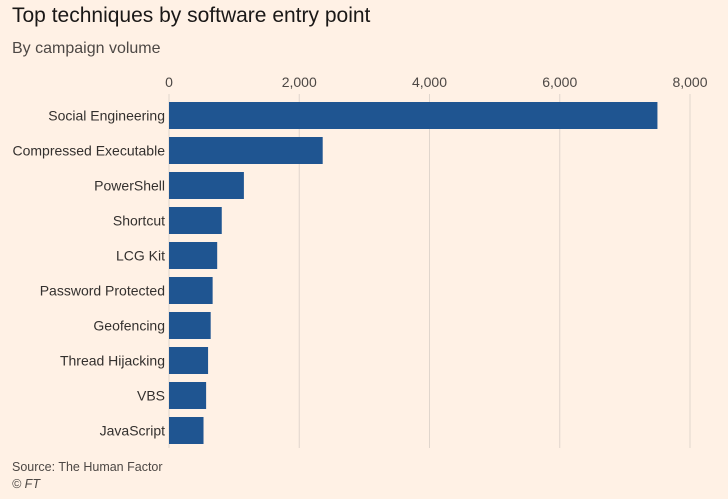 Image resolution: width=728 pixels, height=499 pixels. Describe the element at coordinates (26, 484) in the screenshot. I see `copyright-note: © FT` at that location.